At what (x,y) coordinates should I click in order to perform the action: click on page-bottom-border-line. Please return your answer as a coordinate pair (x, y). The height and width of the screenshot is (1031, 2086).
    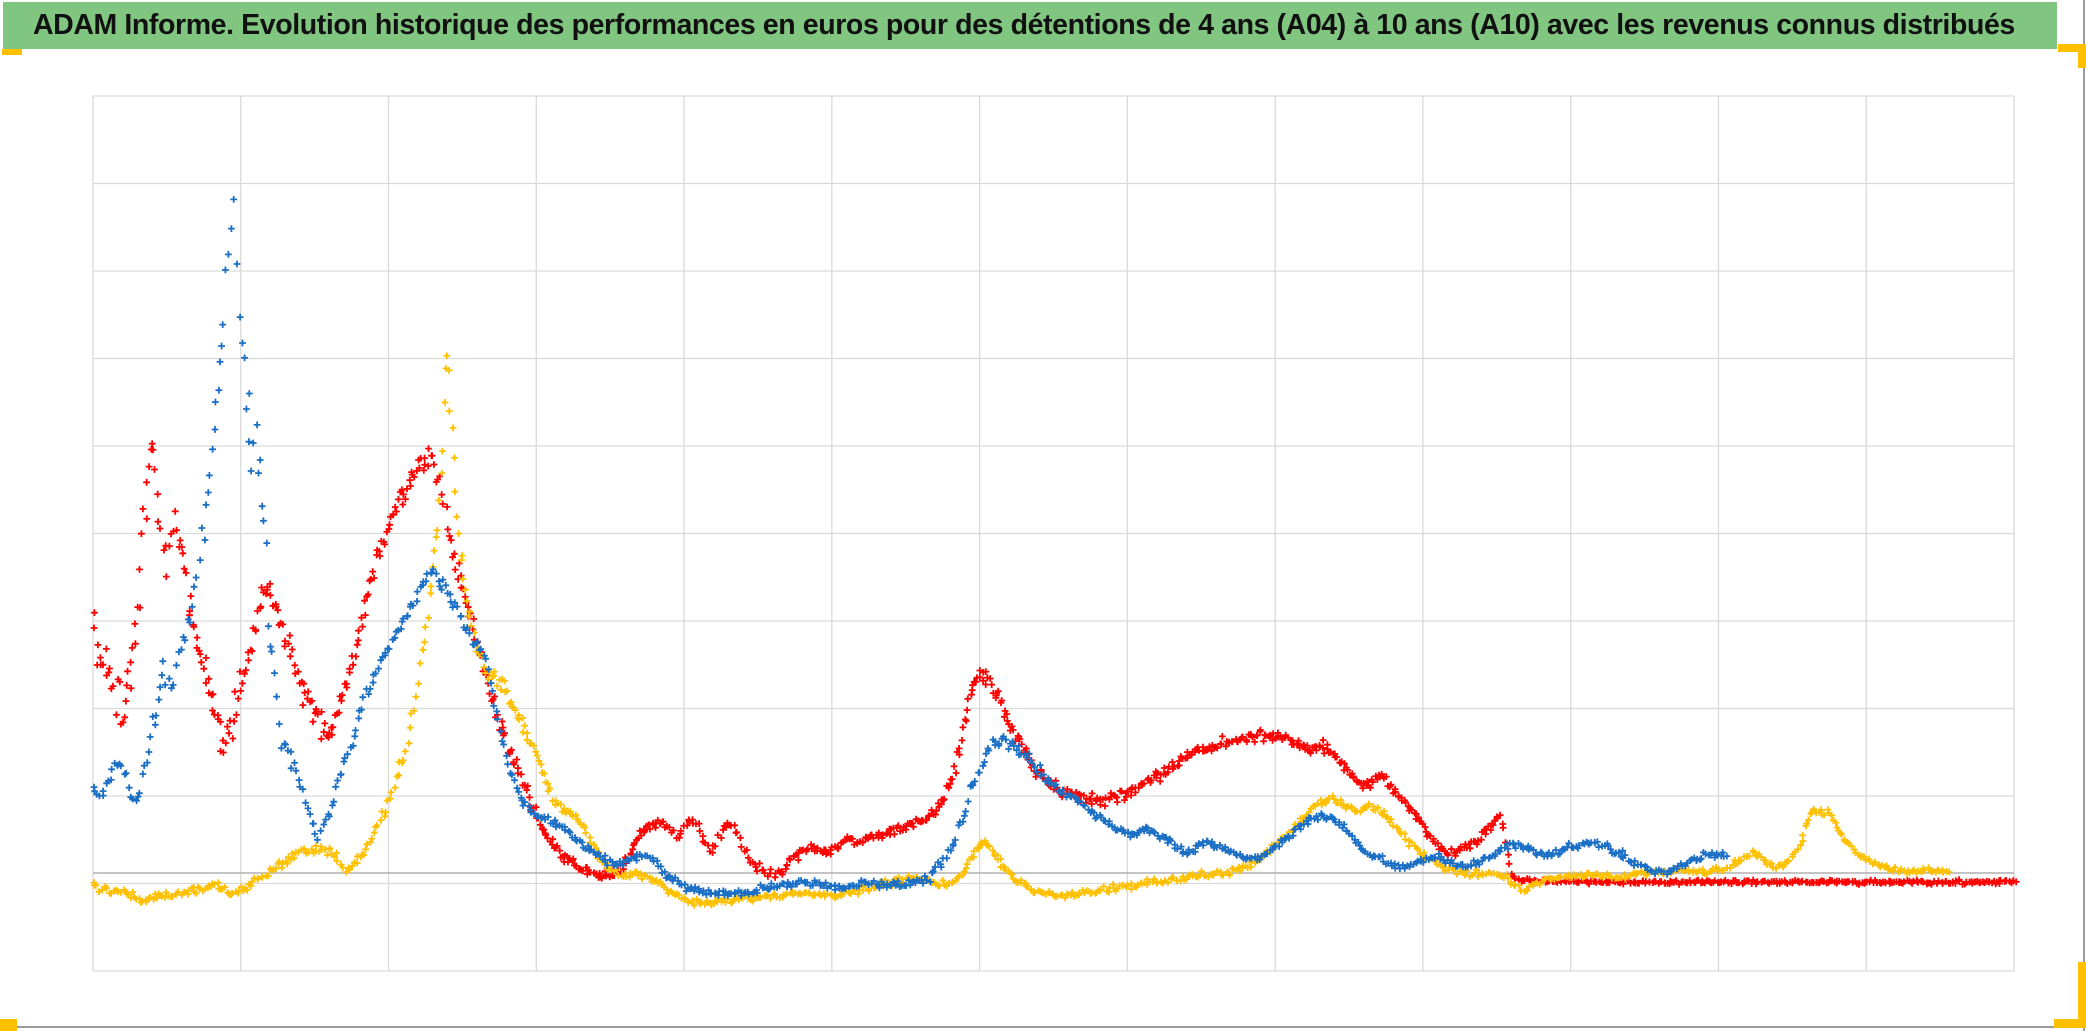
    Looking at the image, I should click on (1051, 1027).